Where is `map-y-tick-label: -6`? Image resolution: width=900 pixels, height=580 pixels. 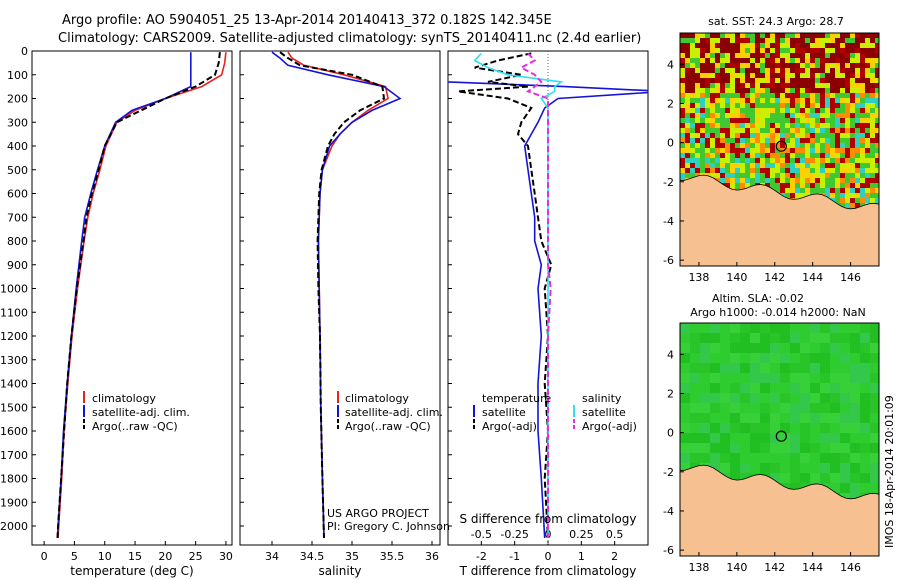 map-y-tick-label: -6 is located at coordinates (668, 260).